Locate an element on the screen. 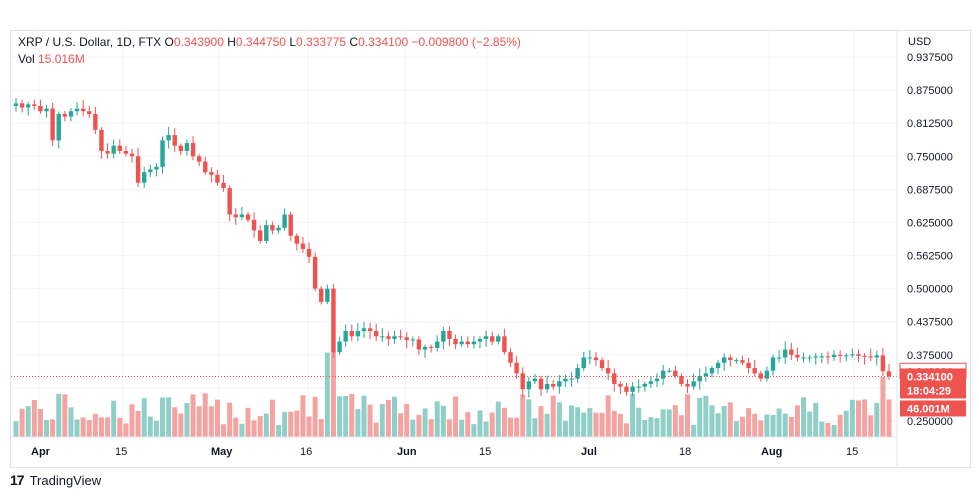 This screenshot has height=498, width=979. tradingview-logo-icon: 17 is located at coordinates (17, 480).